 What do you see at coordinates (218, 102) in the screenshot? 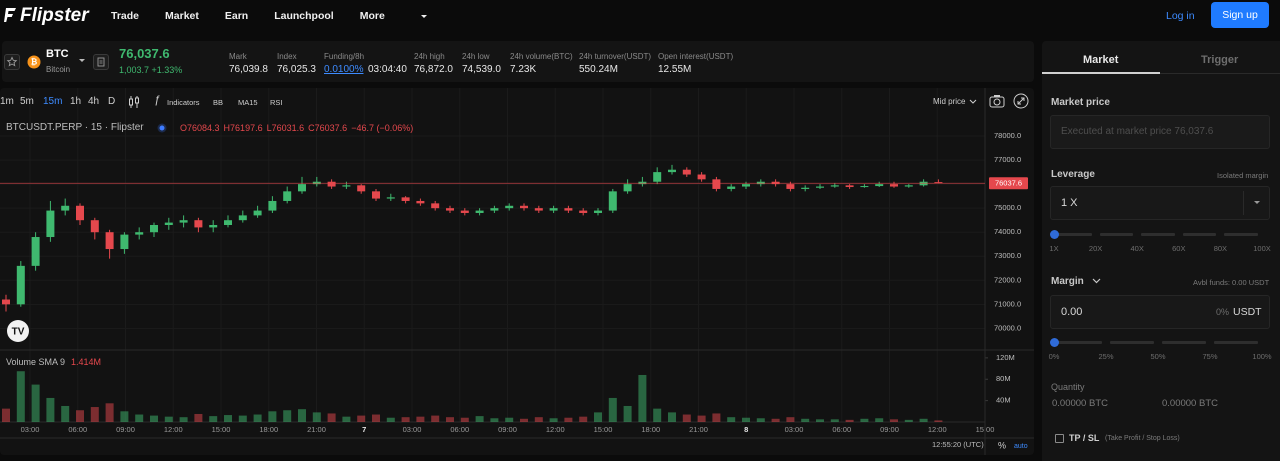
I see `study-button: BB` at bounding box center [218, 102].